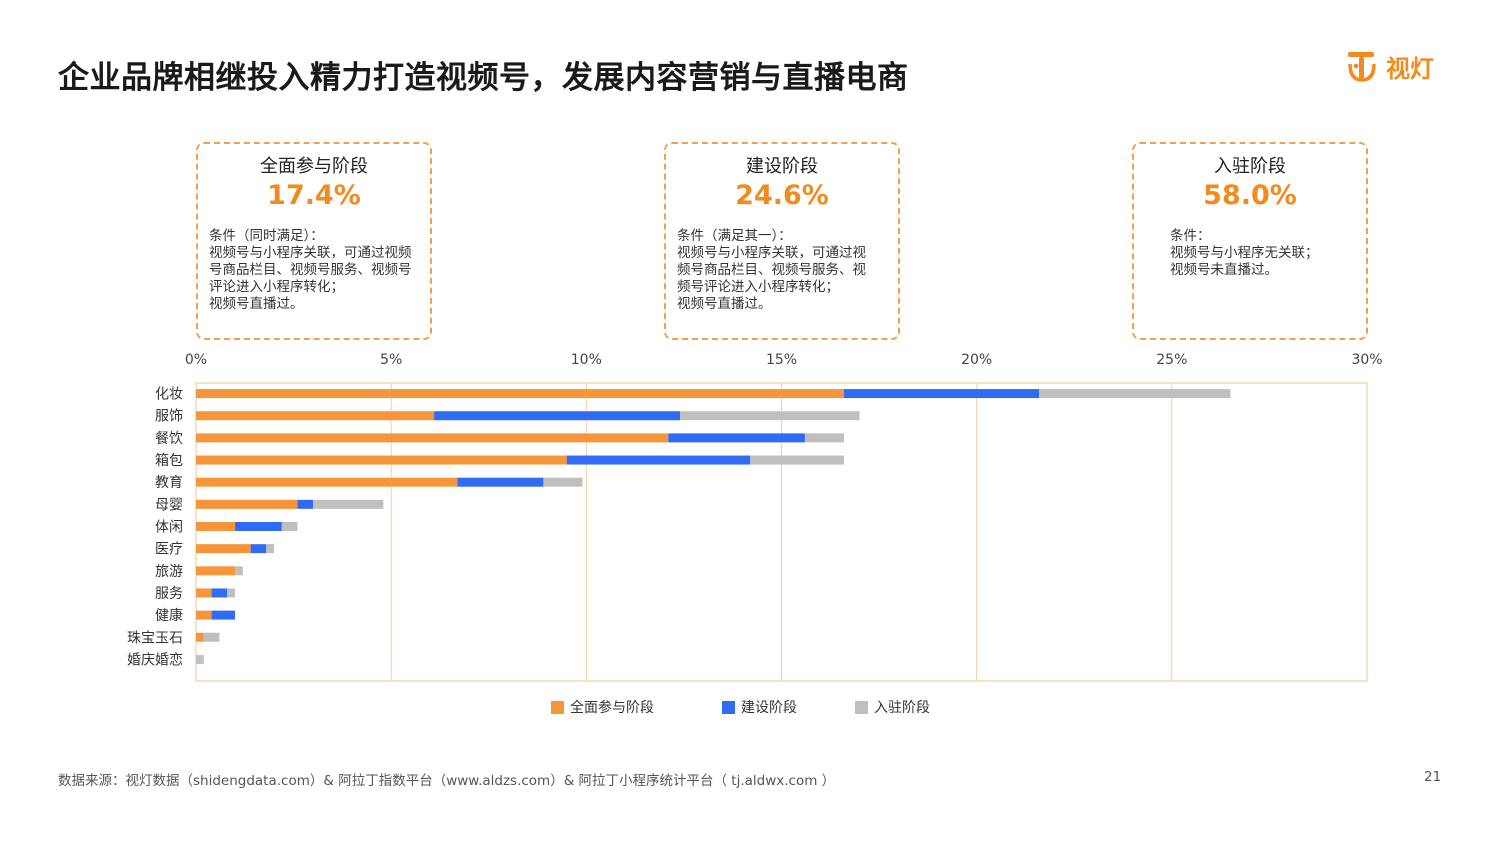 Image resolution: width=1500 pixels, height=844 pixels. I want to click on logo: 视灯, so click(1388, 66).